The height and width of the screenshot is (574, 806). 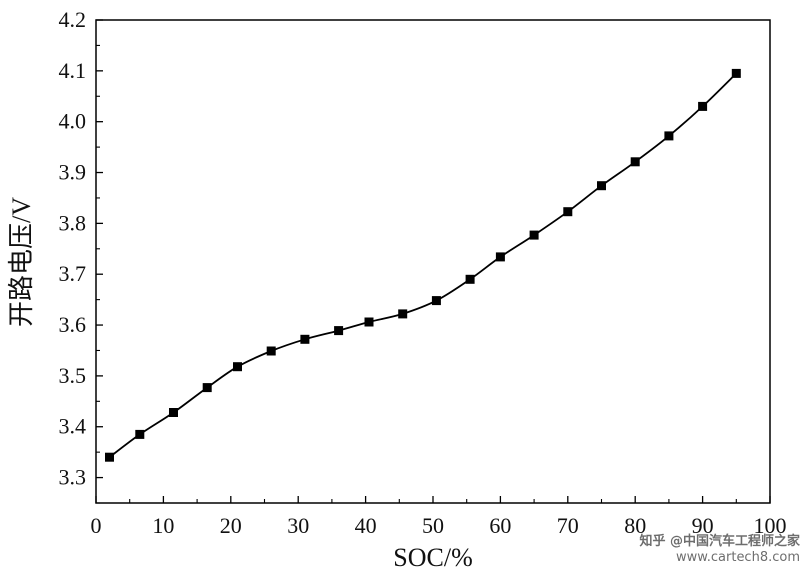 I want to click on x-tick-label: 90, so click(x=703, y=525).